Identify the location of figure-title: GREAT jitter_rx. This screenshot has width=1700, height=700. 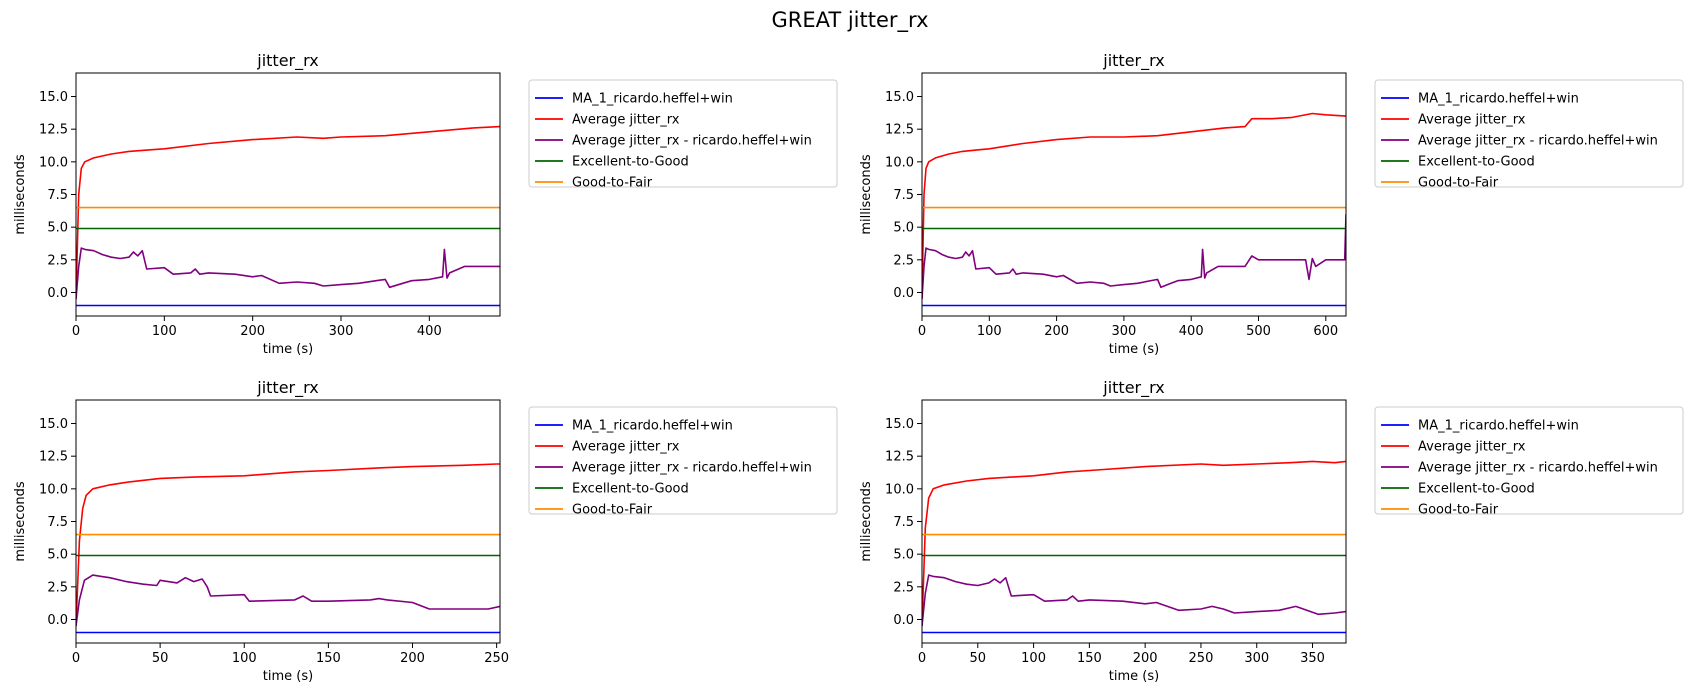
(850, 20).